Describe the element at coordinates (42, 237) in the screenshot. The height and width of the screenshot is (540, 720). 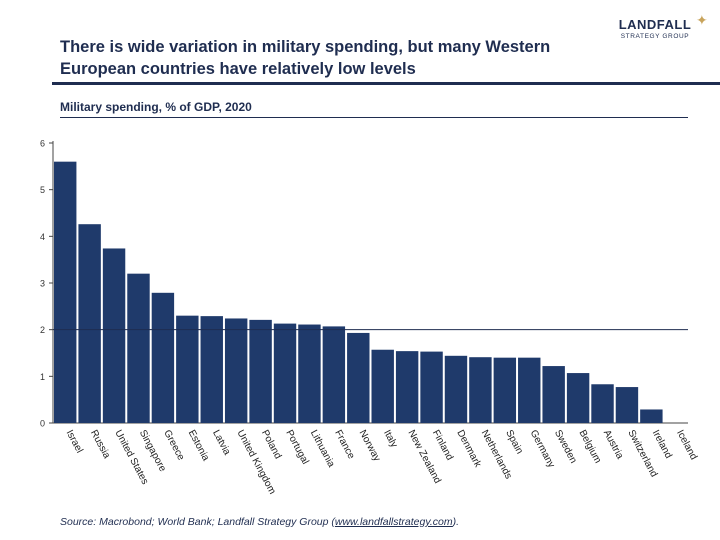
I see `y-tick-label: 4` at that location.